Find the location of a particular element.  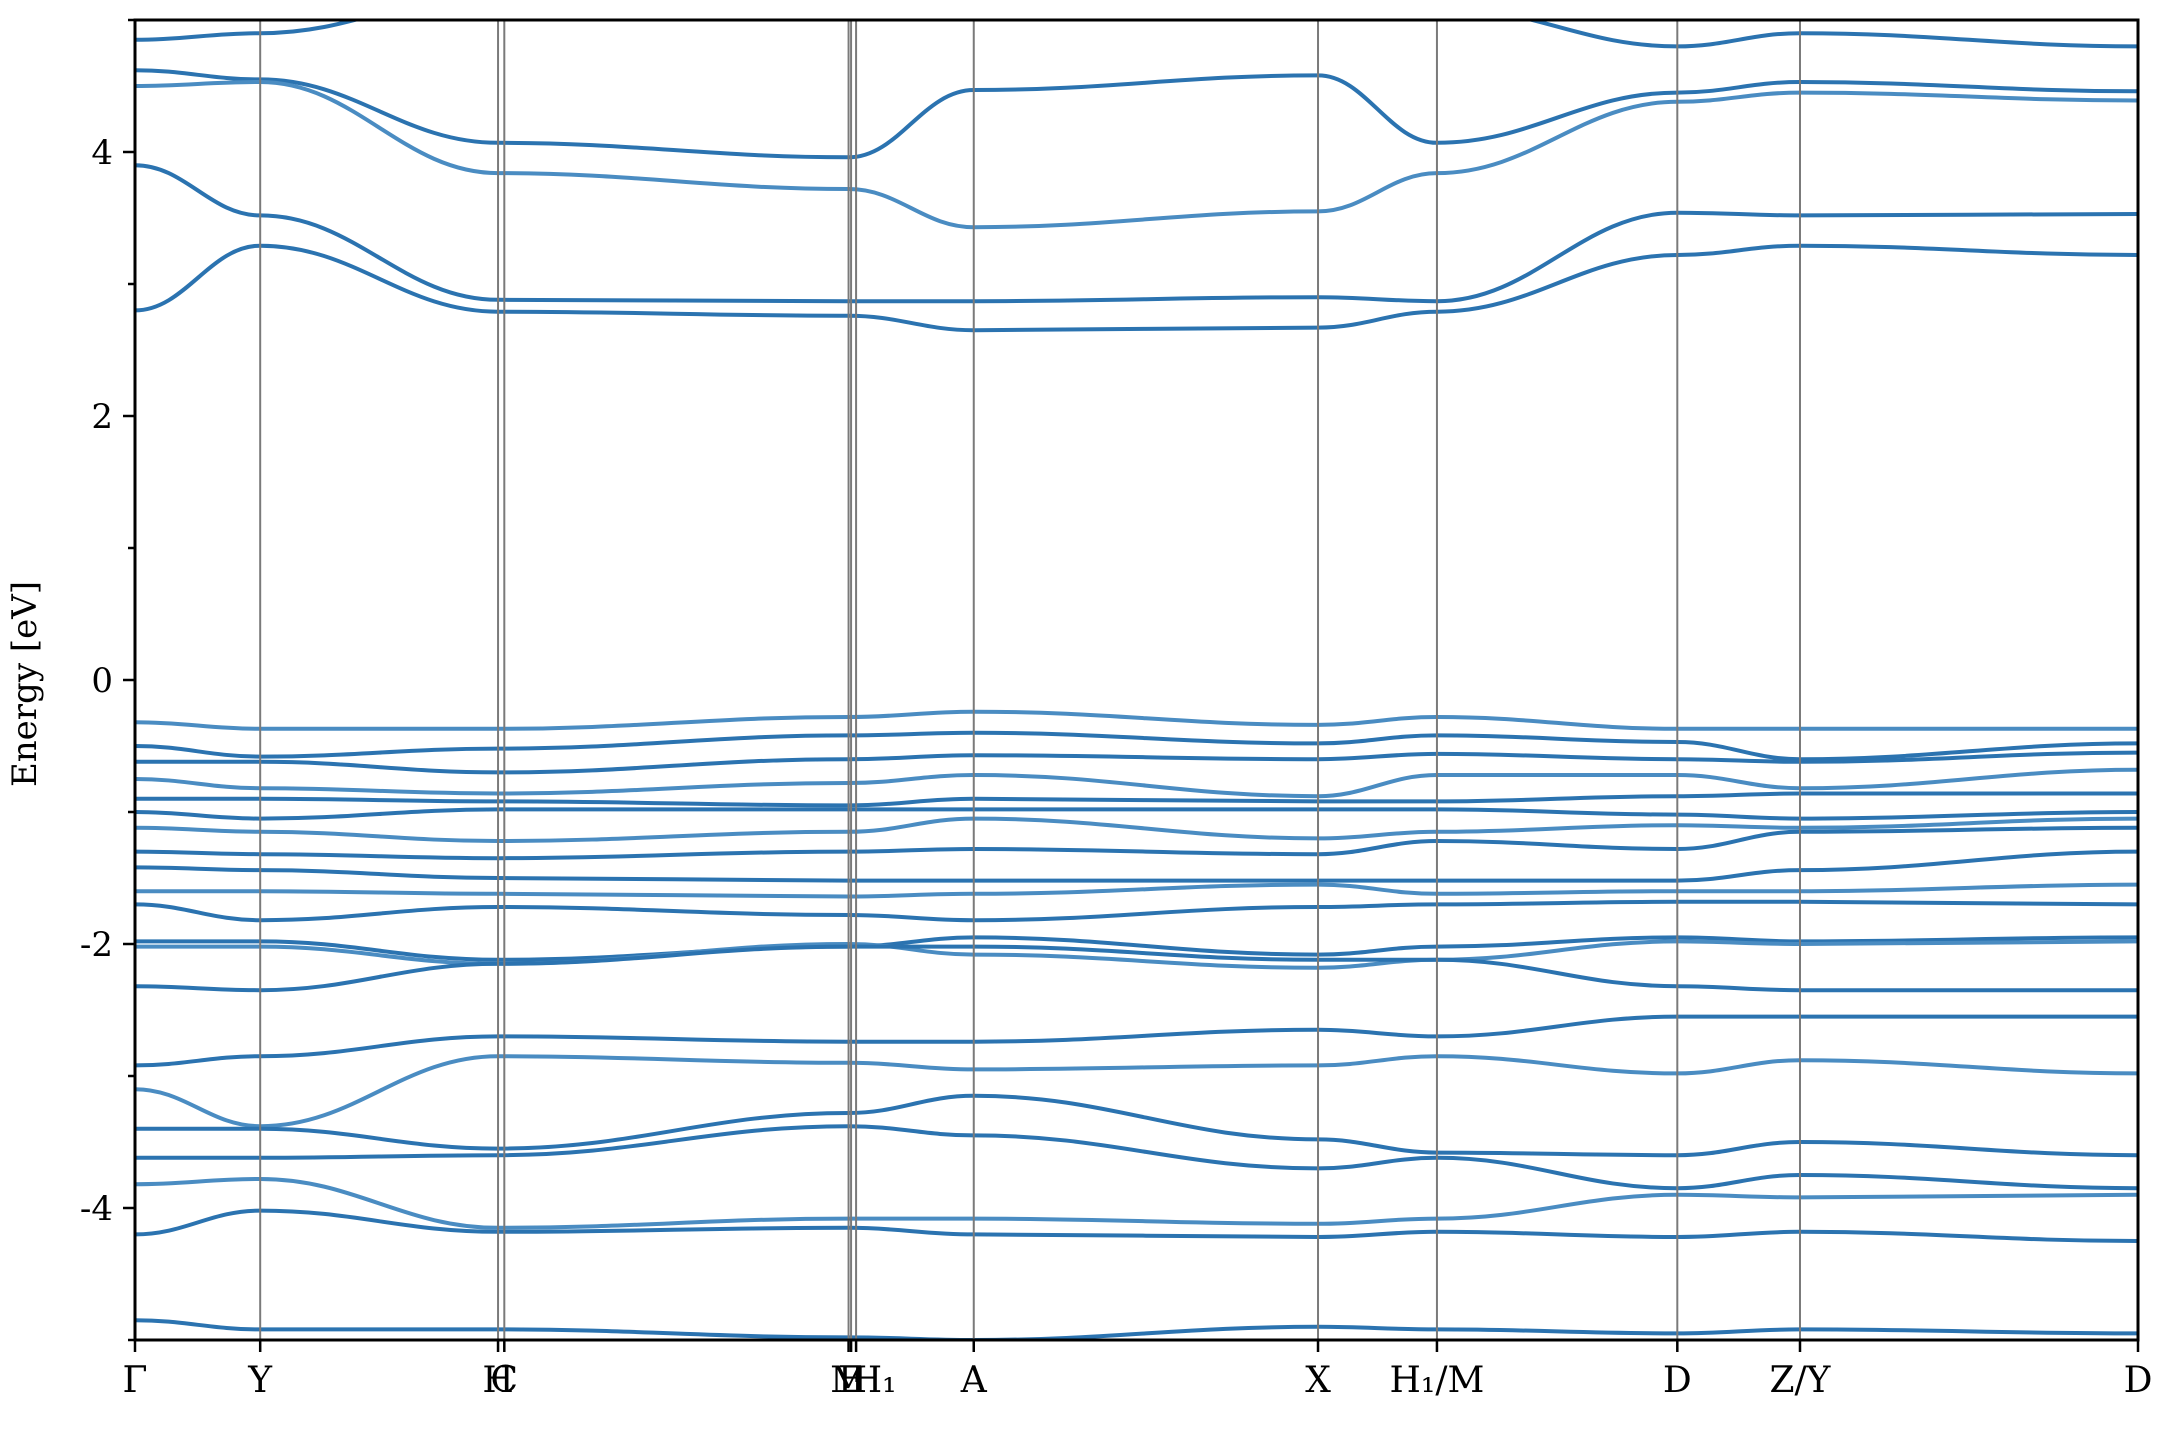

x-tick-label: E is located at coordinates (851, 1380).